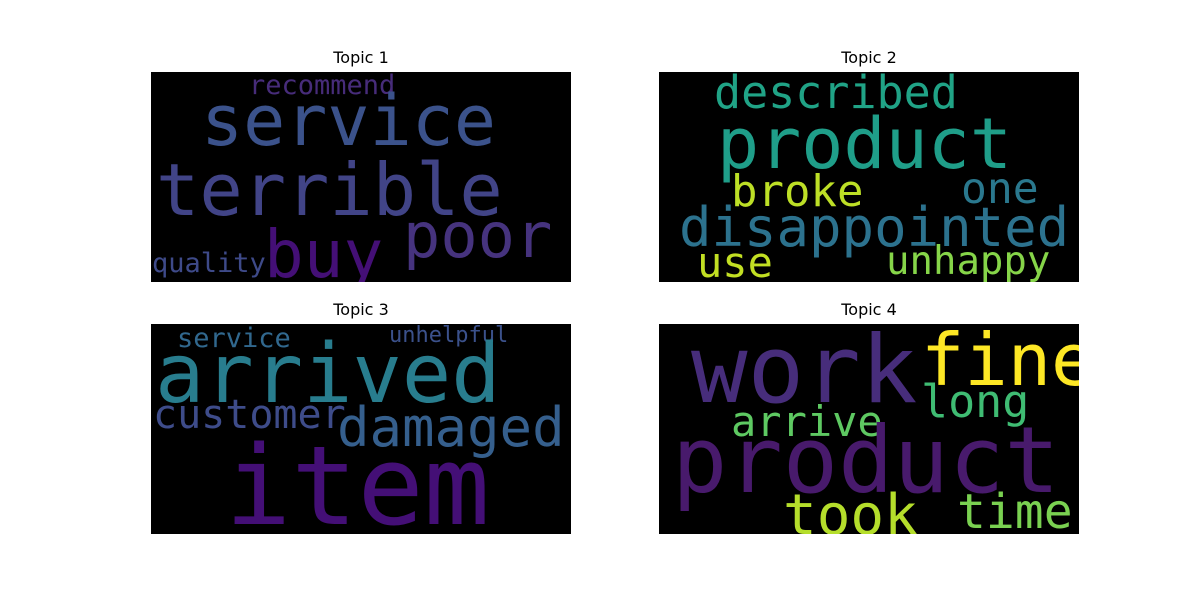 The height and width of the screenshot is (600, 1200). Describe the element at coordinates (249, 415) in the screenshot. I see `word: customer` at that location.